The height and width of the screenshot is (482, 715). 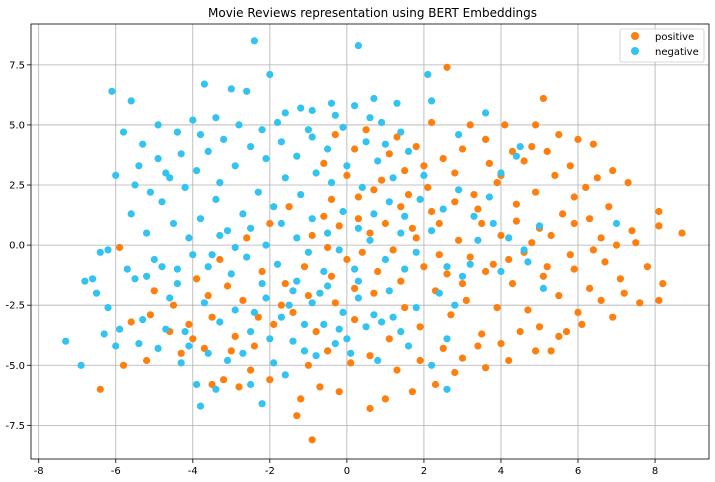 I want to click on legend-marker-negative, so click(x=635, y=51).